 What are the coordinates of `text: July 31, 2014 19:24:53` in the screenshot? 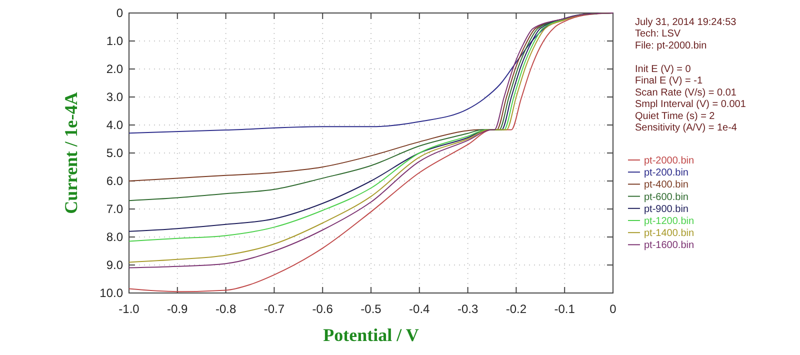 It's located at (686, 22).